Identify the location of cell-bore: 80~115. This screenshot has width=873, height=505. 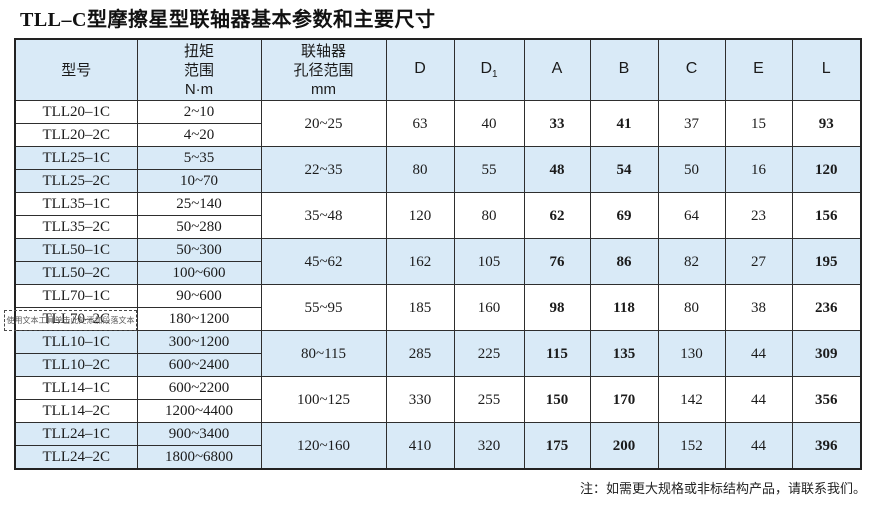
(323, 353).